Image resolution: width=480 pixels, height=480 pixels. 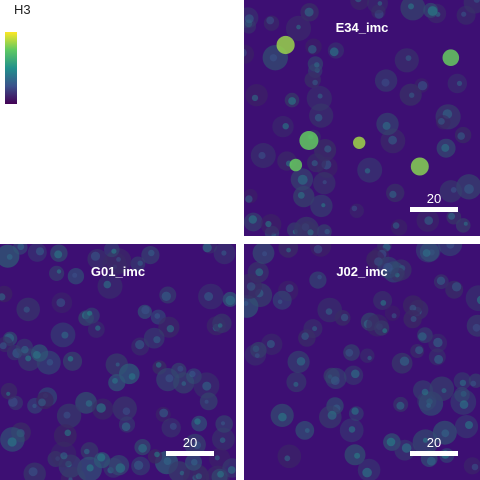 I want to click on scalebar-label: 20, so click(x=434, y=198).